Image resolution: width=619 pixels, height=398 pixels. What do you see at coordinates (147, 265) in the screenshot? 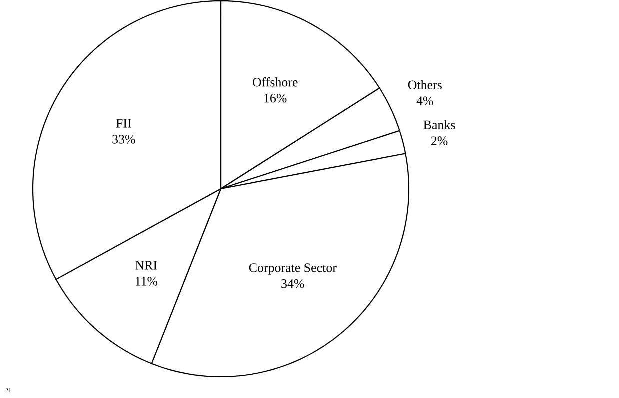
I see `slice-label: NRI` at bounding box center [147, 265].